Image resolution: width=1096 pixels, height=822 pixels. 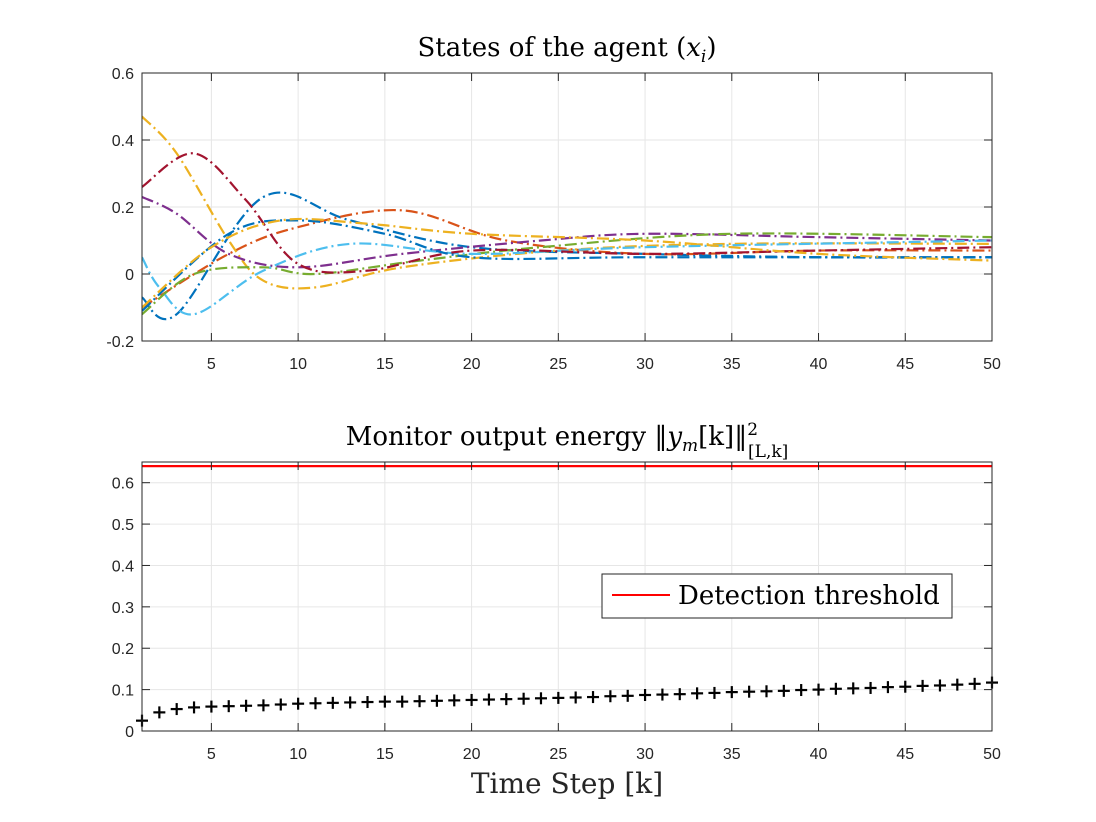 I want to click on states-ytick-label: 0, so click(x=129, y=275).